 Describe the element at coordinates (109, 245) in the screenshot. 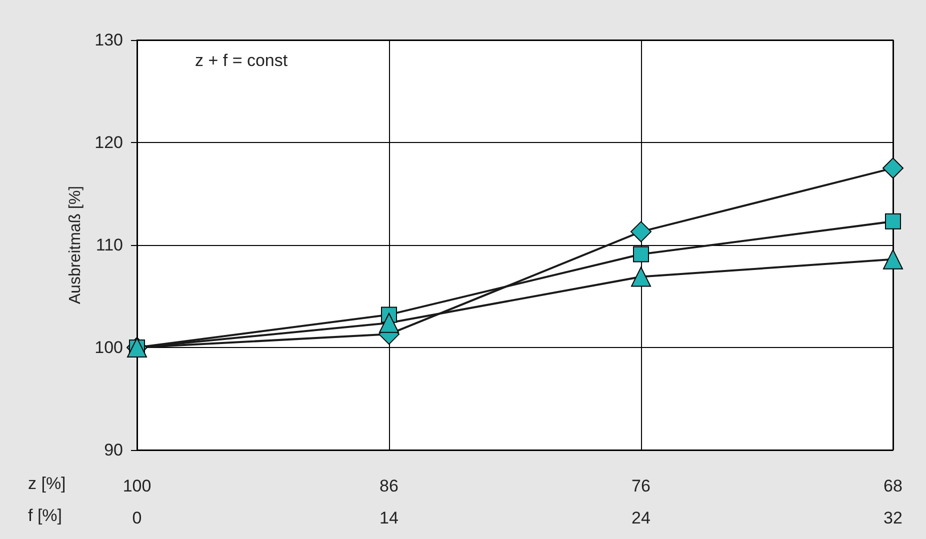

I see `y-tick-label: 110` at that location.